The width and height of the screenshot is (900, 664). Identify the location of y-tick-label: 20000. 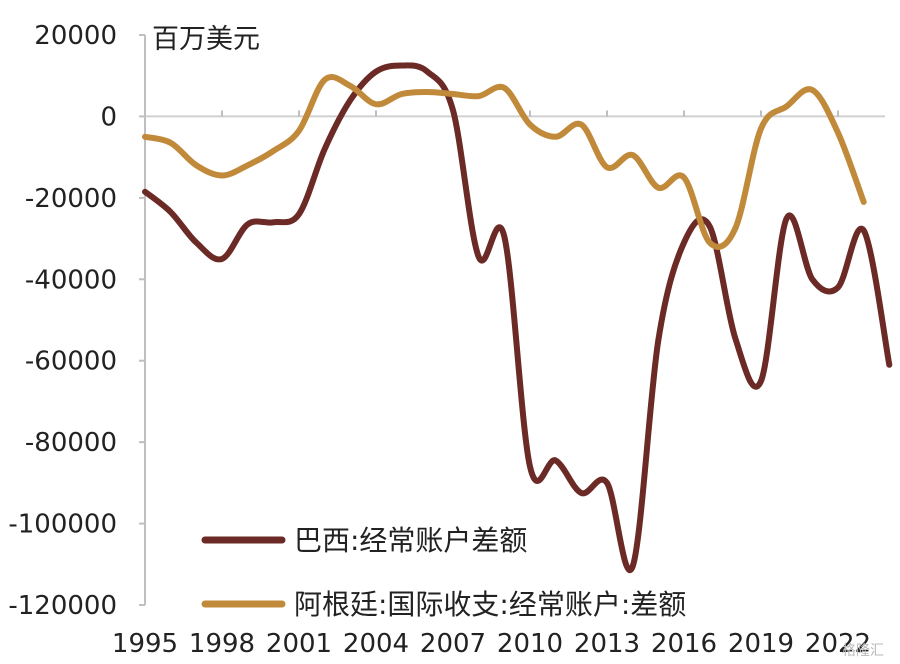
(75, 36).